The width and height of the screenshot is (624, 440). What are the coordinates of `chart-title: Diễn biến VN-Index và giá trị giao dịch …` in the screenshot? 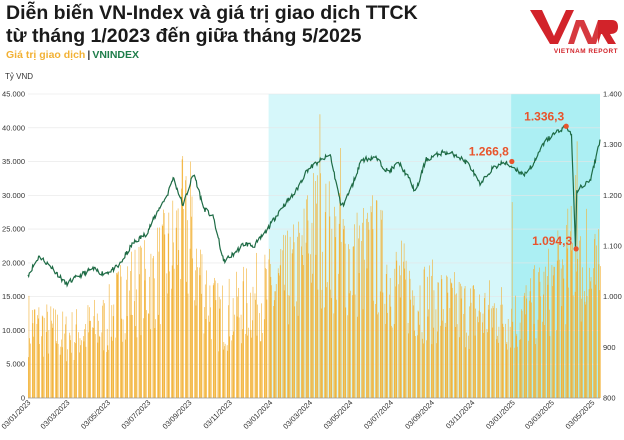 It's located at (241, 25).